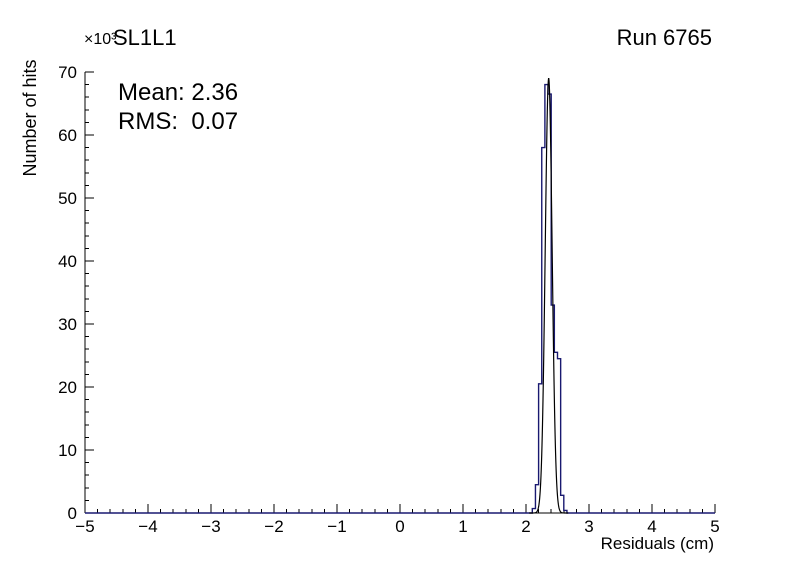 This screenshot has width=796, height=572. Describe the element at coordinates (72, 513) in the screenshot. I see `y-tick-label: 0` at that location.